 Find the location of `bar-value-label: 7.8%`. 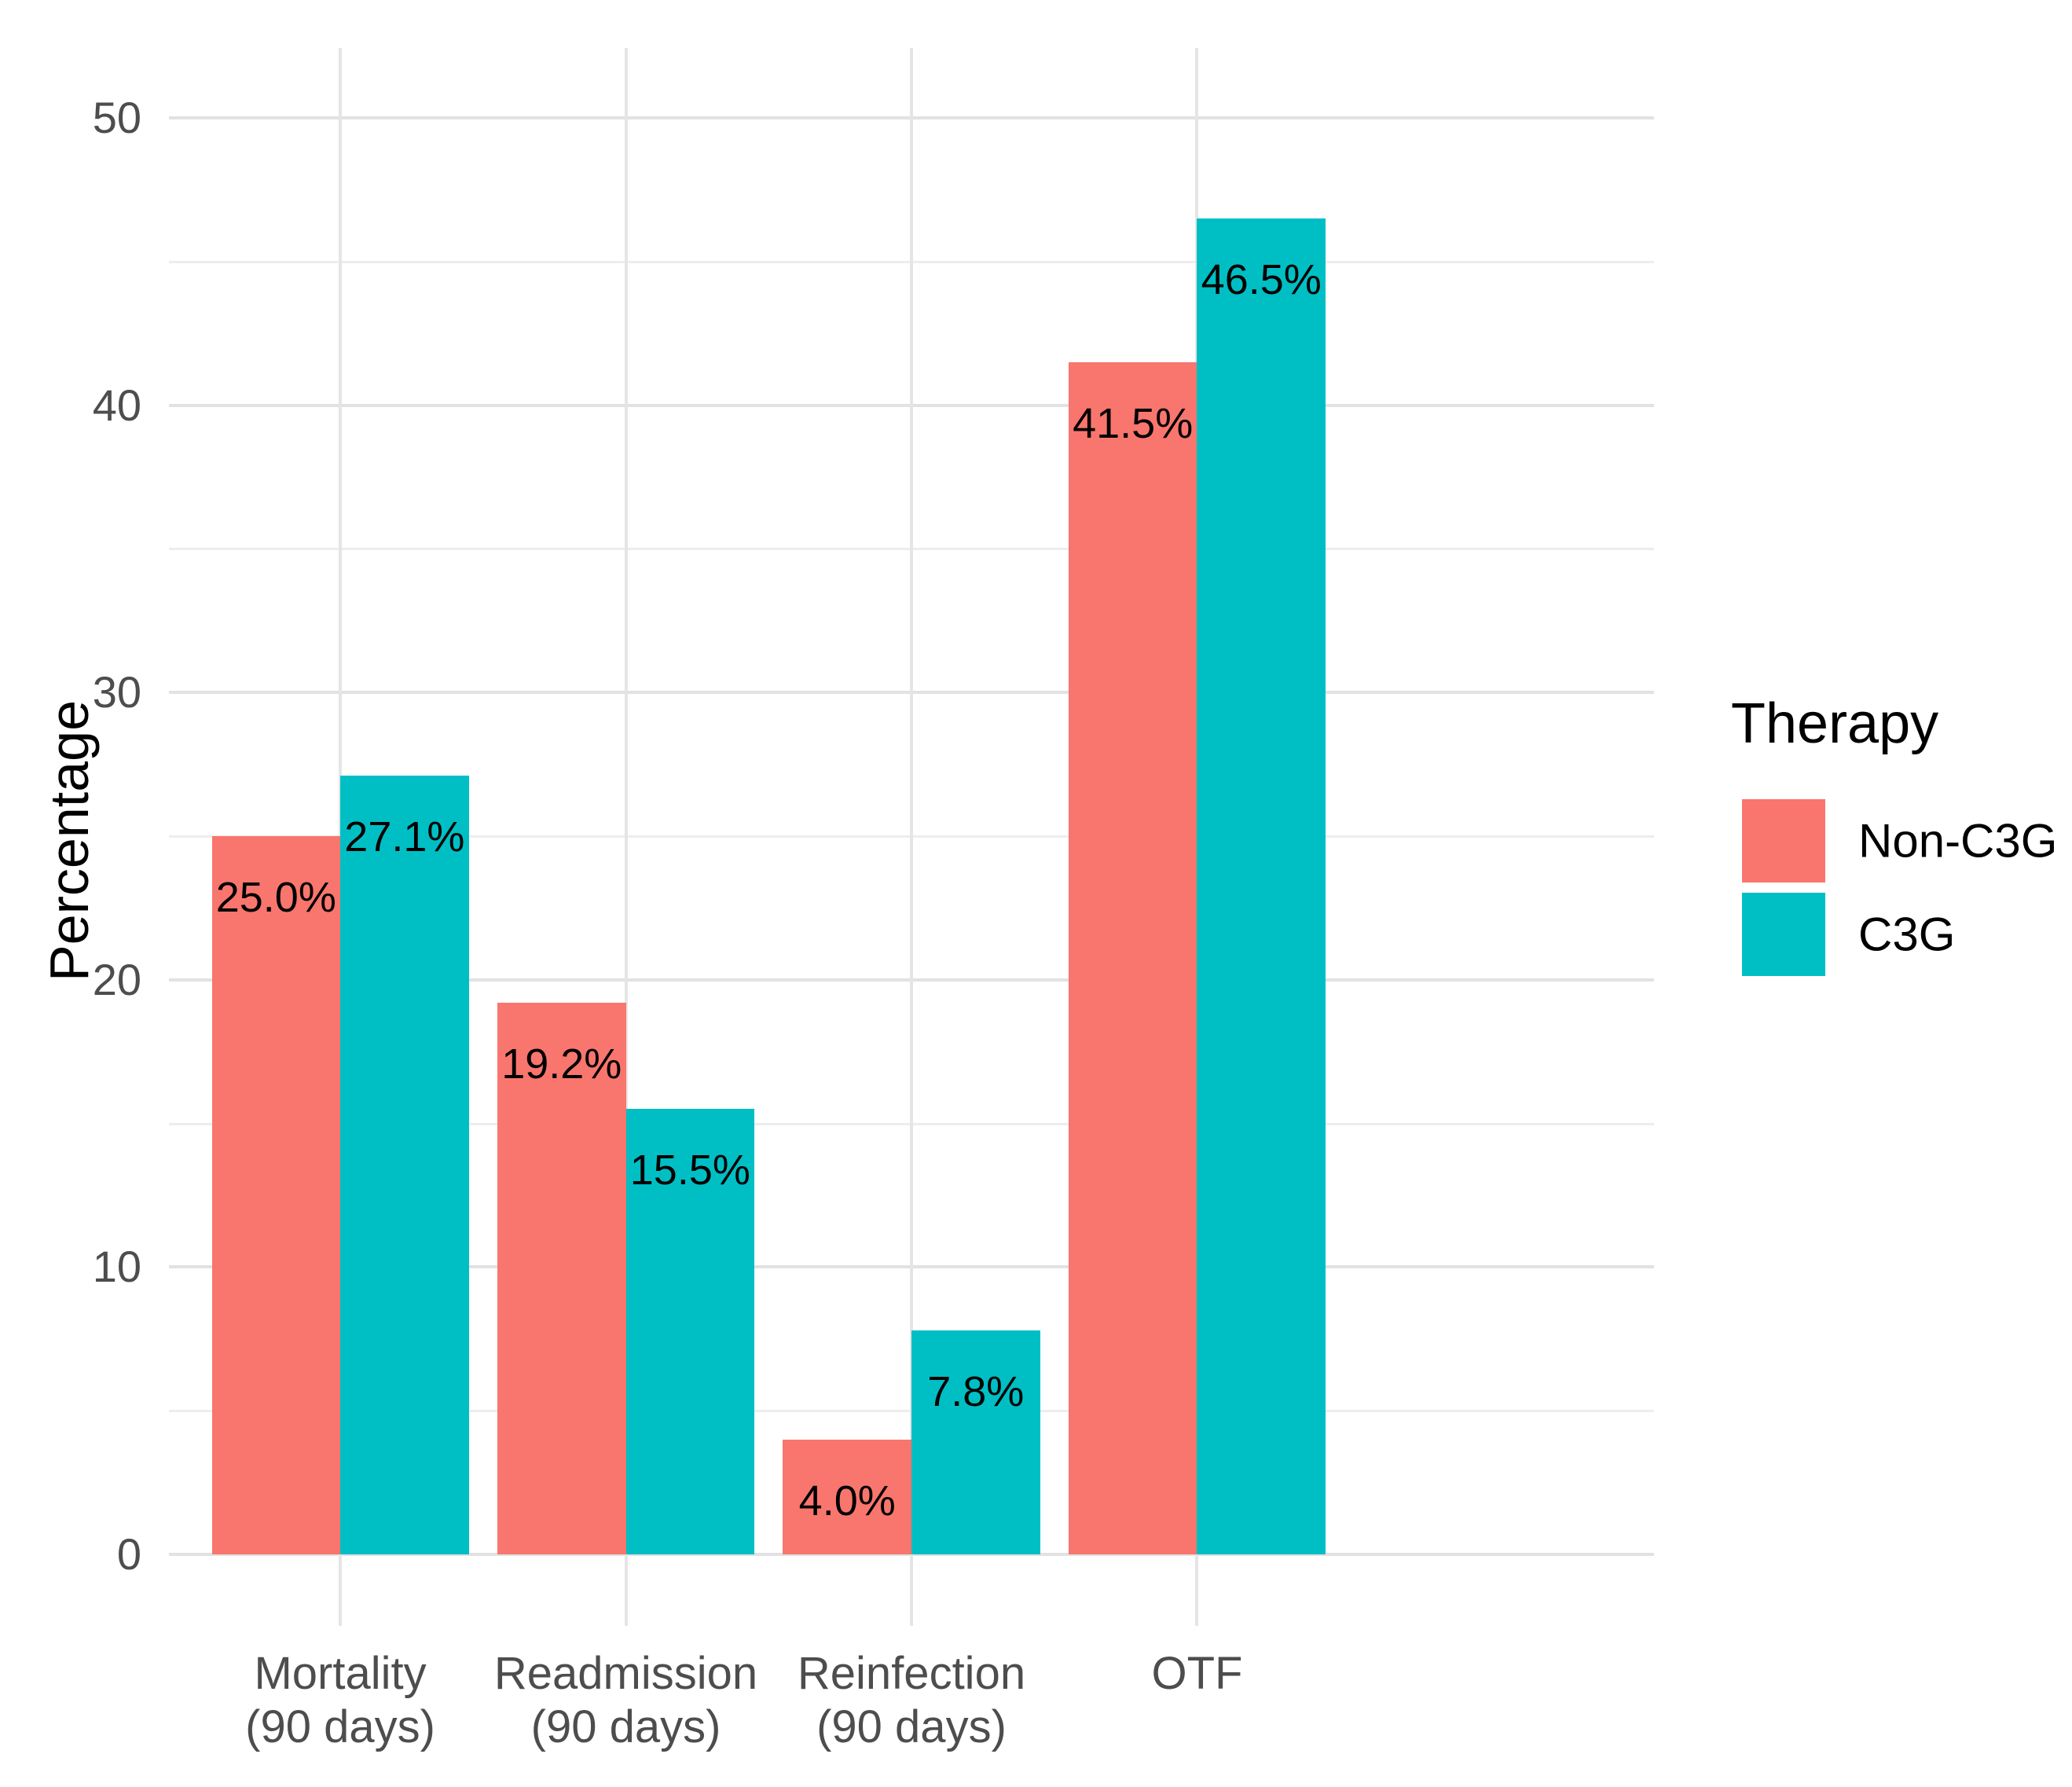

bar-value-label: 7.8% is located at coordinates (976, 1391).